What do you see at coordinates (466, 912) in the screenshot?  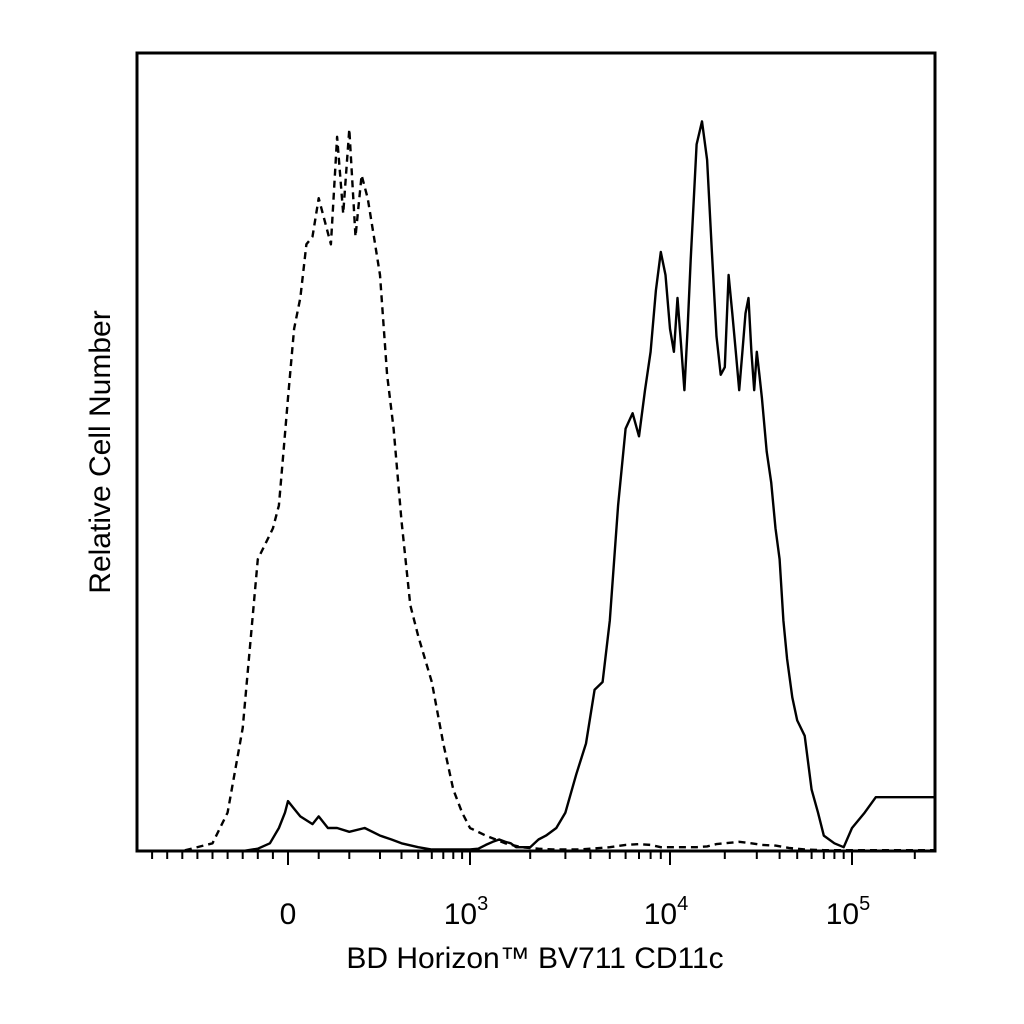 I see `x-tick-label: 10³` at bounding box center [466, 912].